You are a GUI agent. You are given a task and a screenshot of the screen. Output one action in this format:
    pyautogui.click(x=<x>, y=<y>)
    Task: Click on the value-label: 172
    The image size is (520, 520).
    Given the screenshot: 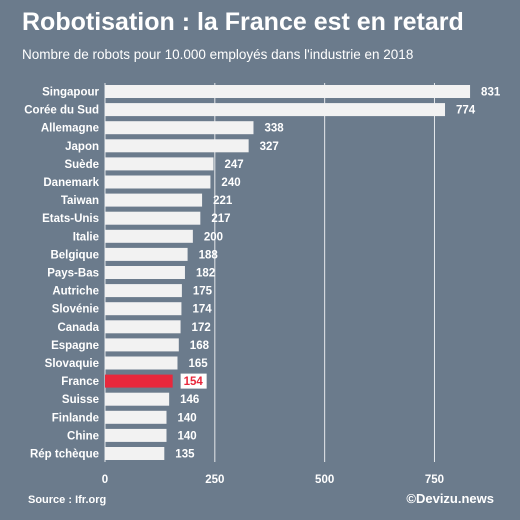 What is the action you would take?
    pyautogui.click(x=201, y=328)
    